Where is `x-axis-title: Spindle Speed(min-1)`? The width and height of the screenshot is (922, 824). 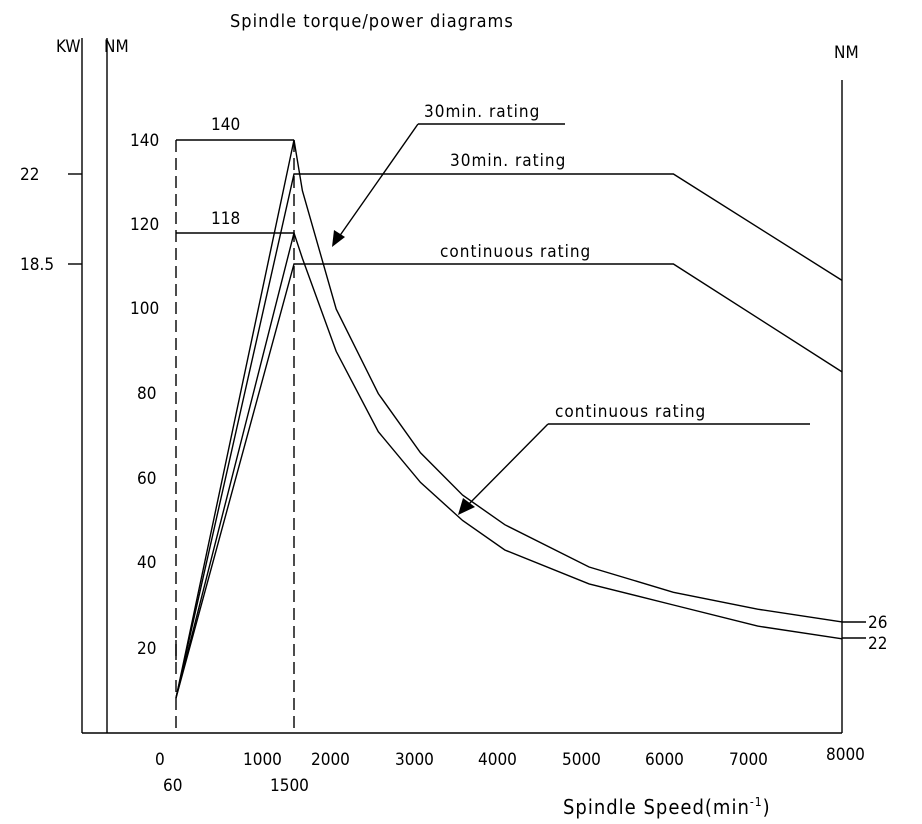
x-axis-title: Spindle Speed(min-1) is located at coordinates (667, 807).